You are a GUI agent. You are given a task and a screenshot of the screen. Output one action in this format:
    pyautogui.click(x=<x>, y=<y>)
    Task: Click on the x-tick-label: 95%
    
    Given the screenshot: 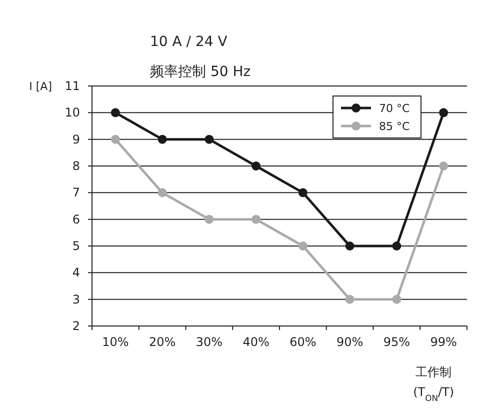 What is the action you would take?
    pyautogui.click(x=396, y=342)
    